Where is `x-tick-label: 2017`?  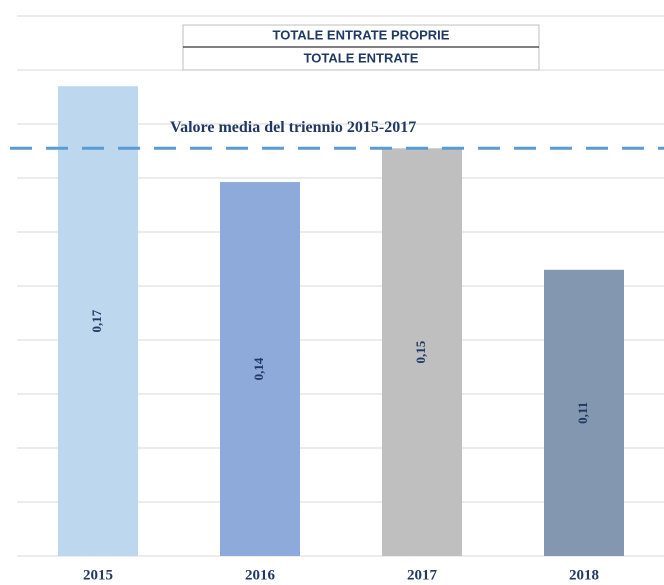
x-tick-label: 2017 is located at coordinates (422, 575).